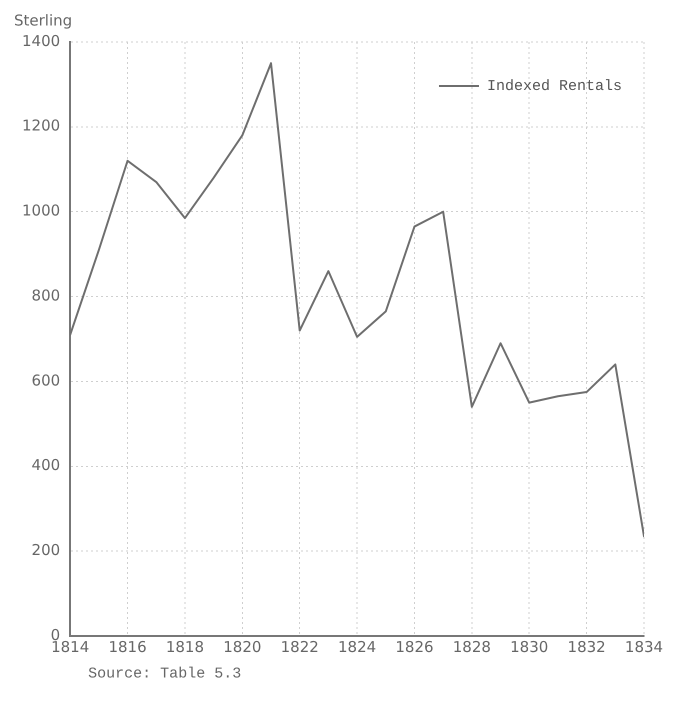 This screenshot has width=676, height=703. What do you see at coordinates (242, 647) in the screenshot?
I see `x-tick-label: 1820` at bounding box center [242, 647].